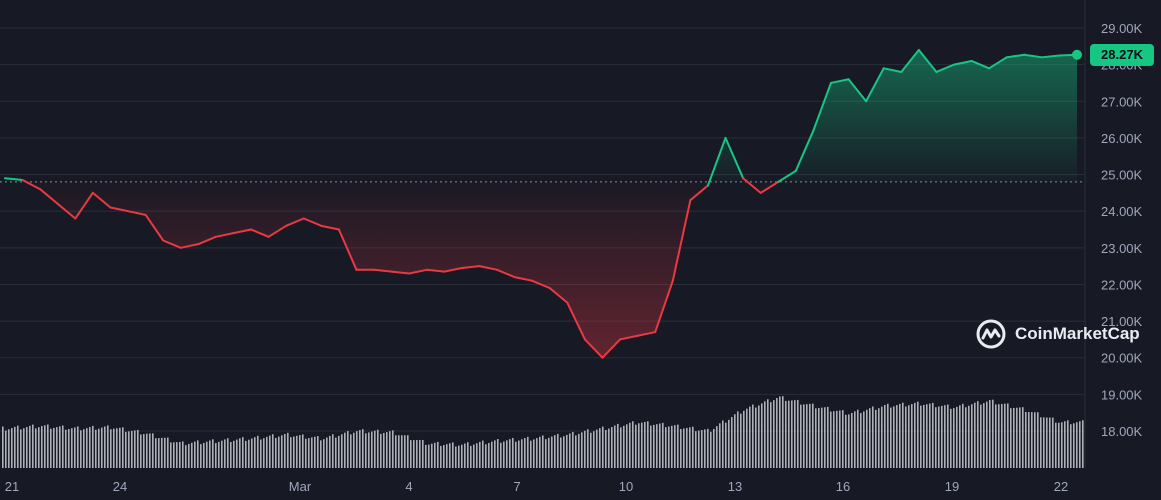 This screenshot has height=500, width=1161. Describe the element at coordinates (1122, 28) in the screenshot. I see `y-tick-label: 29.00K` at that location.